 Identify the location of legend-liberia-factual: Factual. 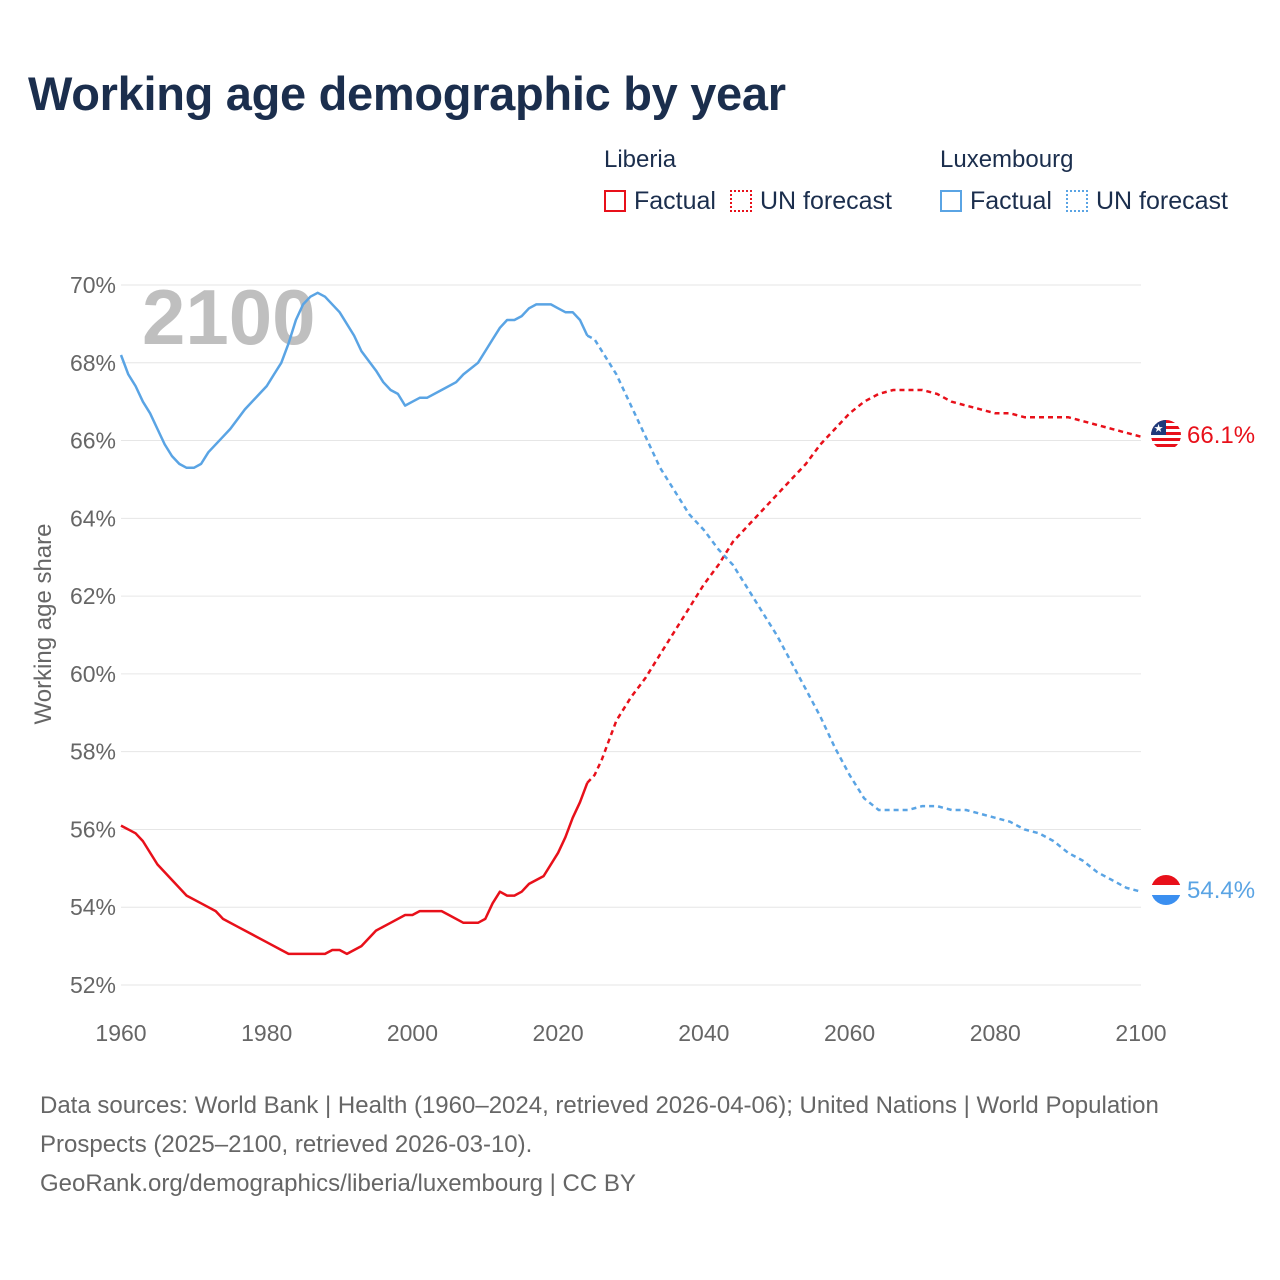
(660, 201).